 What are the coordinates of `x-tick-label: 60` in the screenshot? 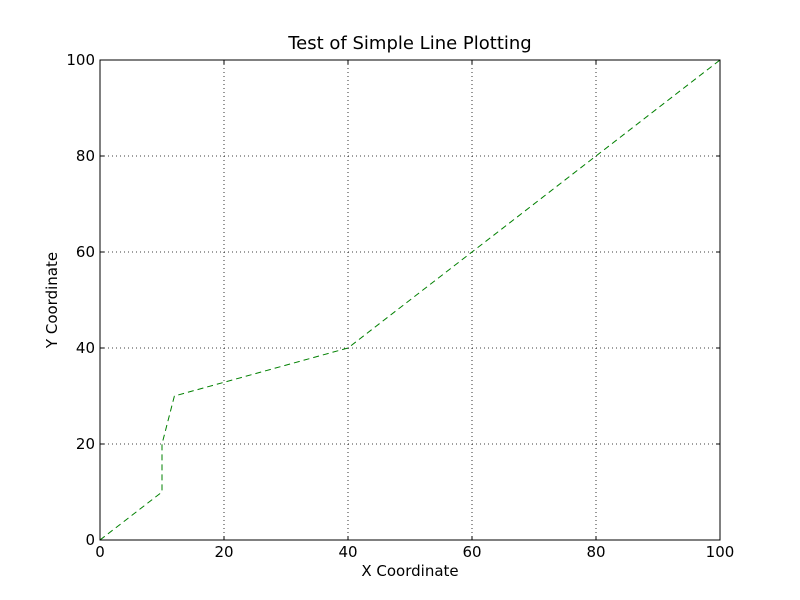 It's located at (471, 552).